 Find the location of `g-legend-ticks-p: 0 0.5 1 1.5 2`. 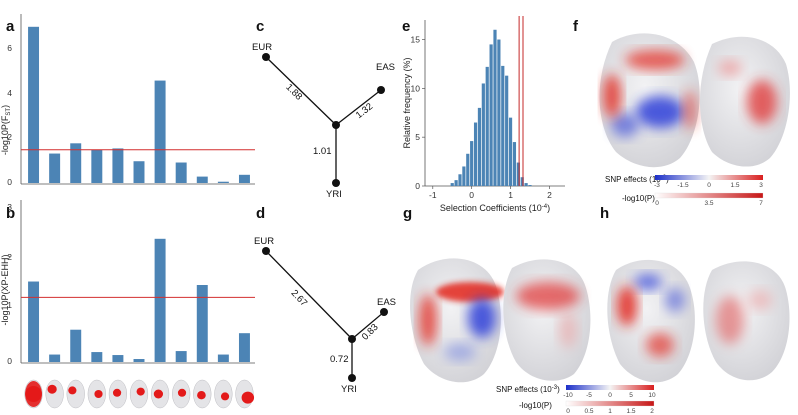

g-legend-ticks-p: 0 0.5 1 1.5 2 is located at coordinates (610, 411).